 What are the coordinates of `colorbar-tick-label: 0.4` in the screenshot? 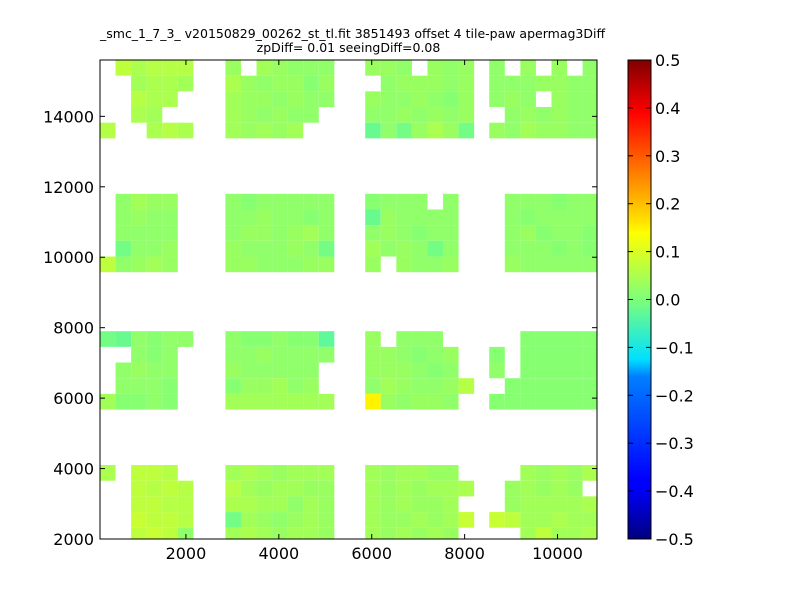 It's located at (667, 108).